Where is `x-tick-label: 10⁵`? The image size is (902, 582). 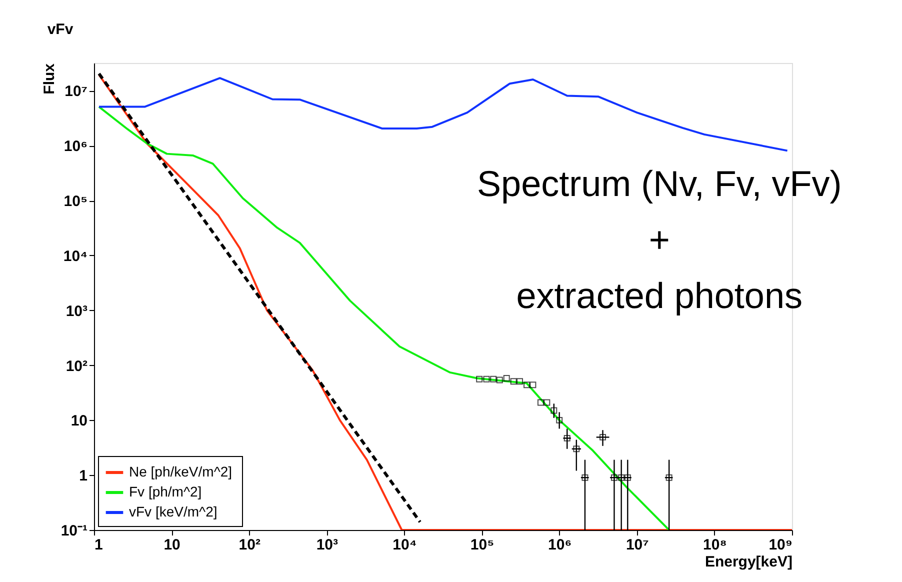 x-tick-label: 10⁵ is located at coordinates (482, 545).